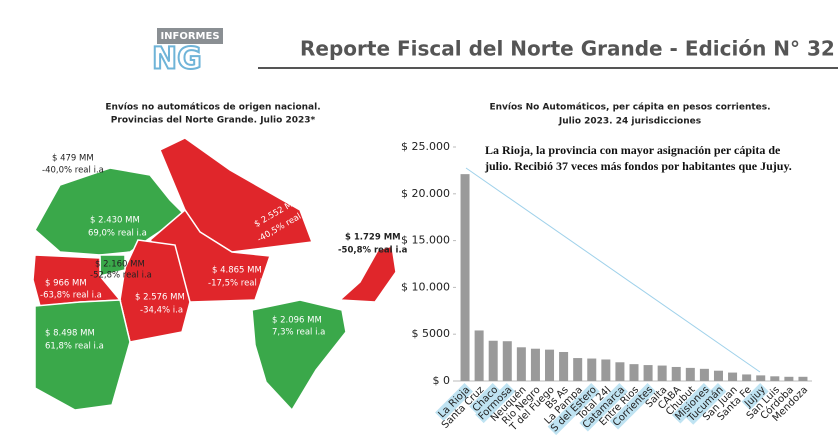  What do you see at coordinates (177, 59) in the screenshot?
I see `logo: NG` at bounding box center [177, 59].